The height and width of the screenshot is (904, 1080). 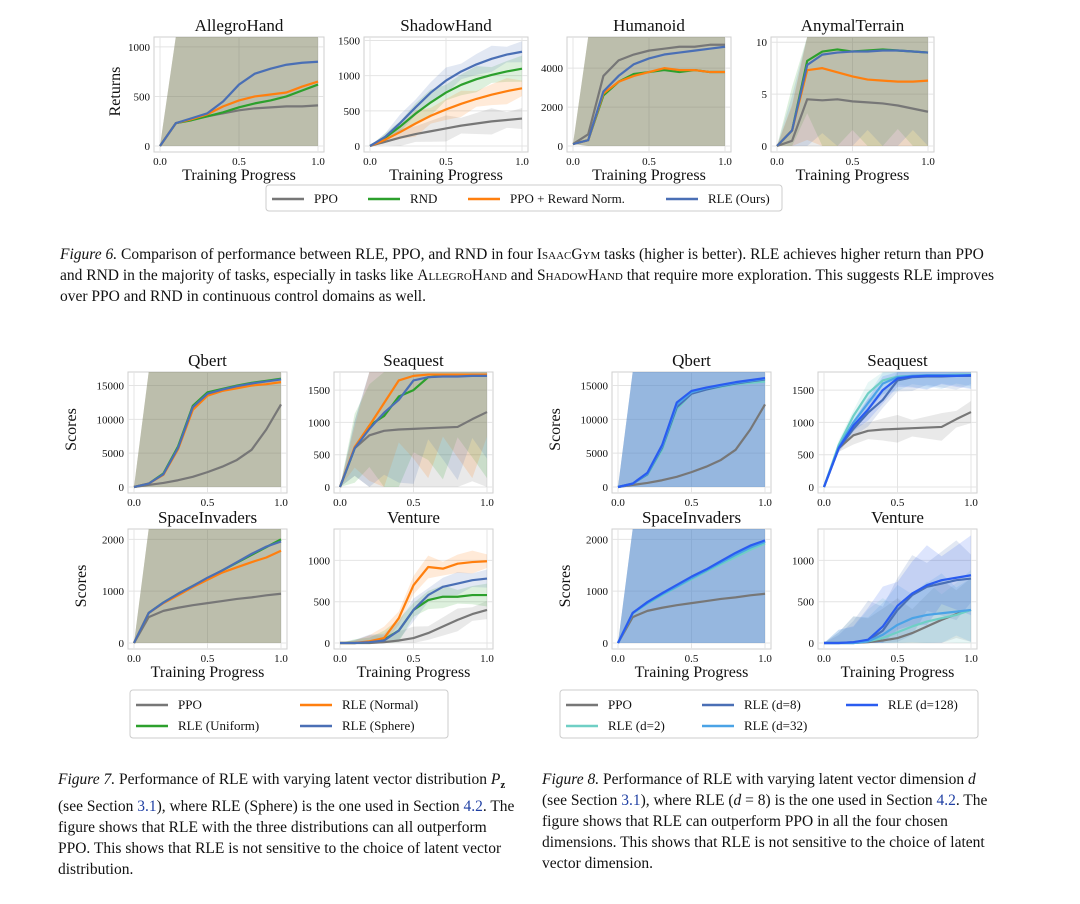 I want to click on figure8-section-link: 4.2, so click(x=946, y=800).